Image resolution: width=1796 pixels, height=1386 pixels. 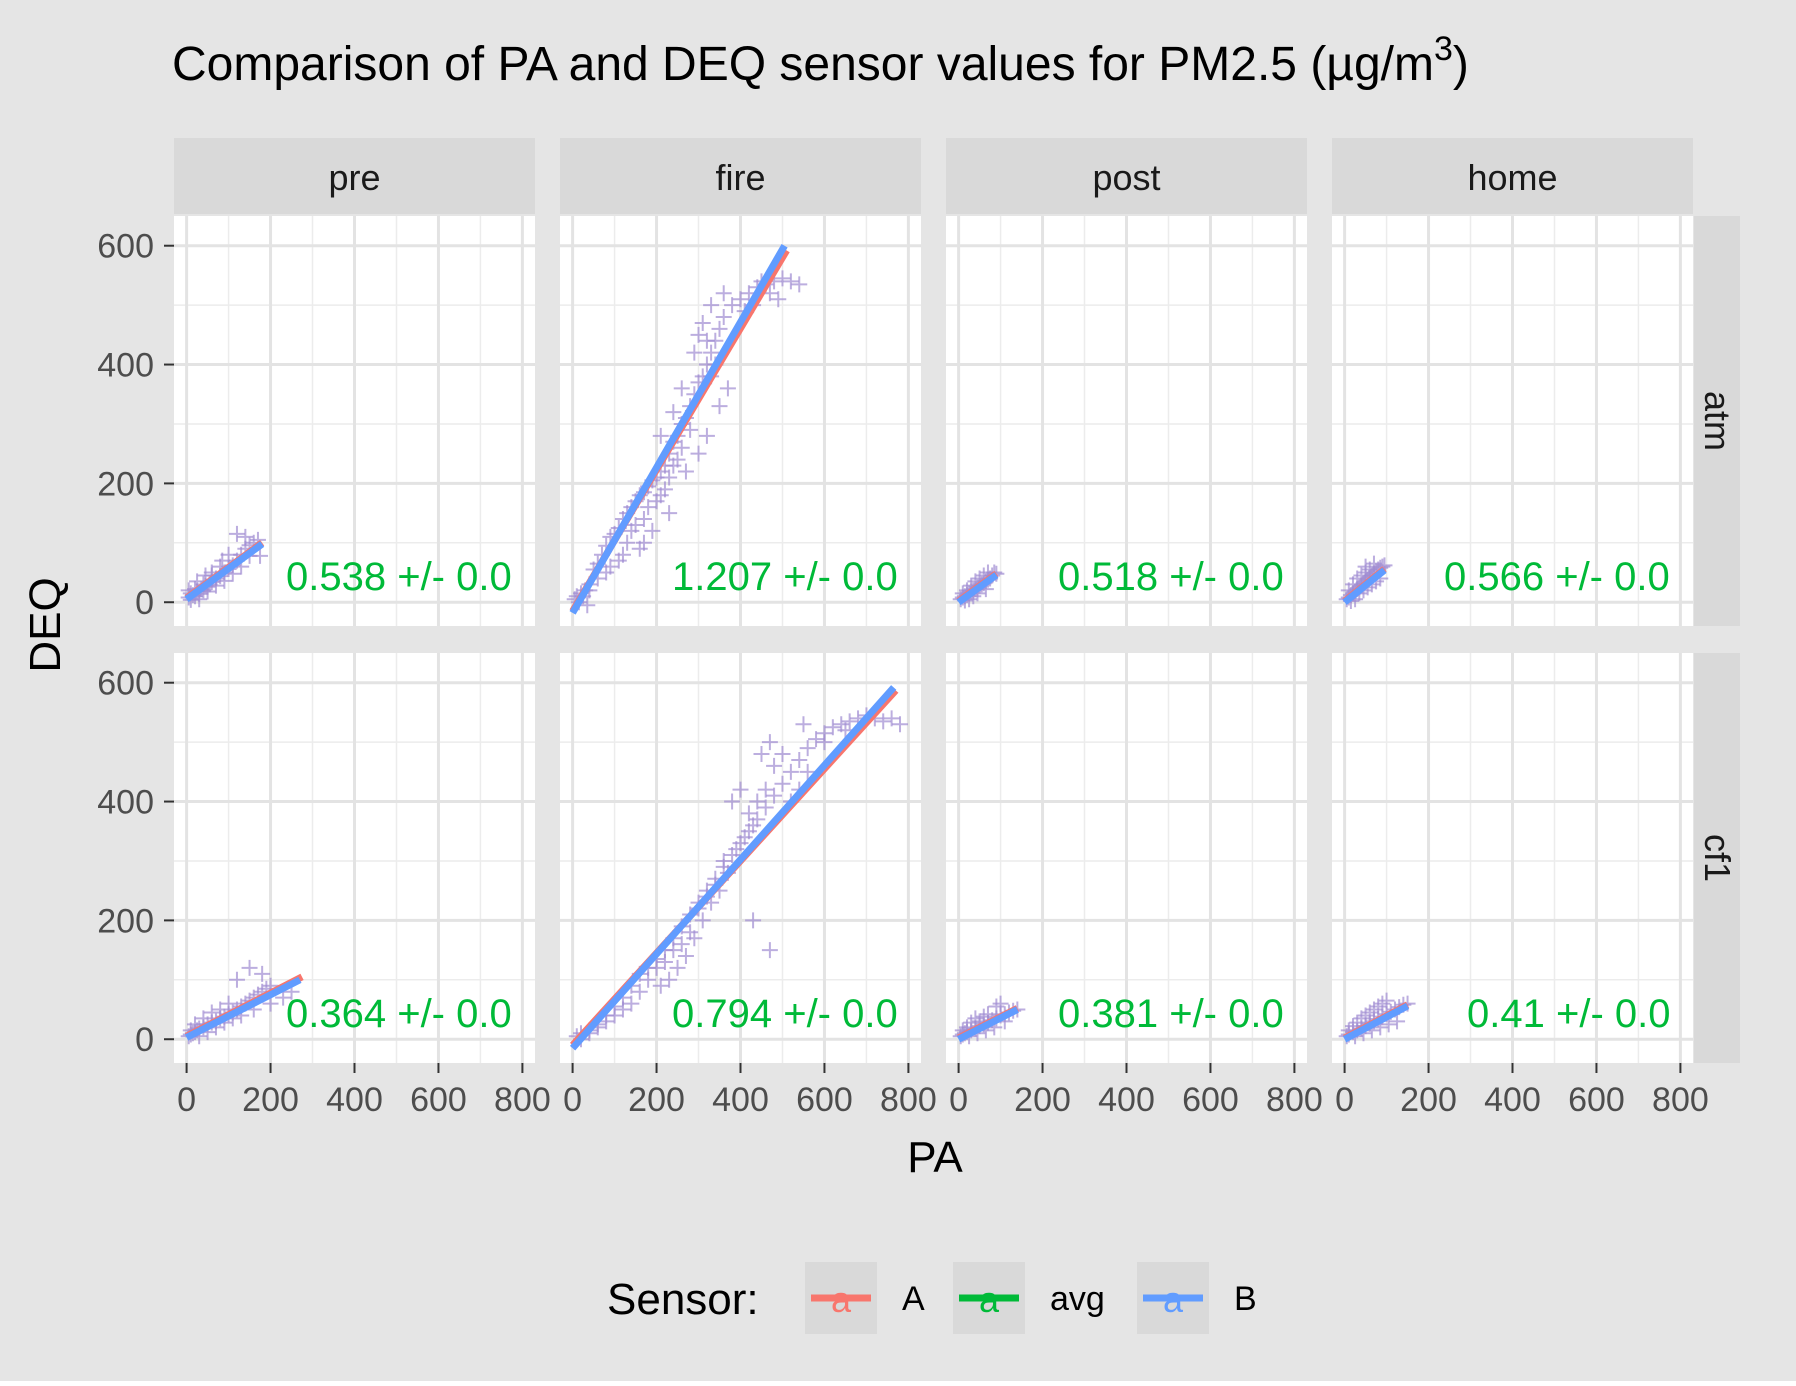 I want to click on legend-key-glyph-B: a, so click(x=1173, y=1299).